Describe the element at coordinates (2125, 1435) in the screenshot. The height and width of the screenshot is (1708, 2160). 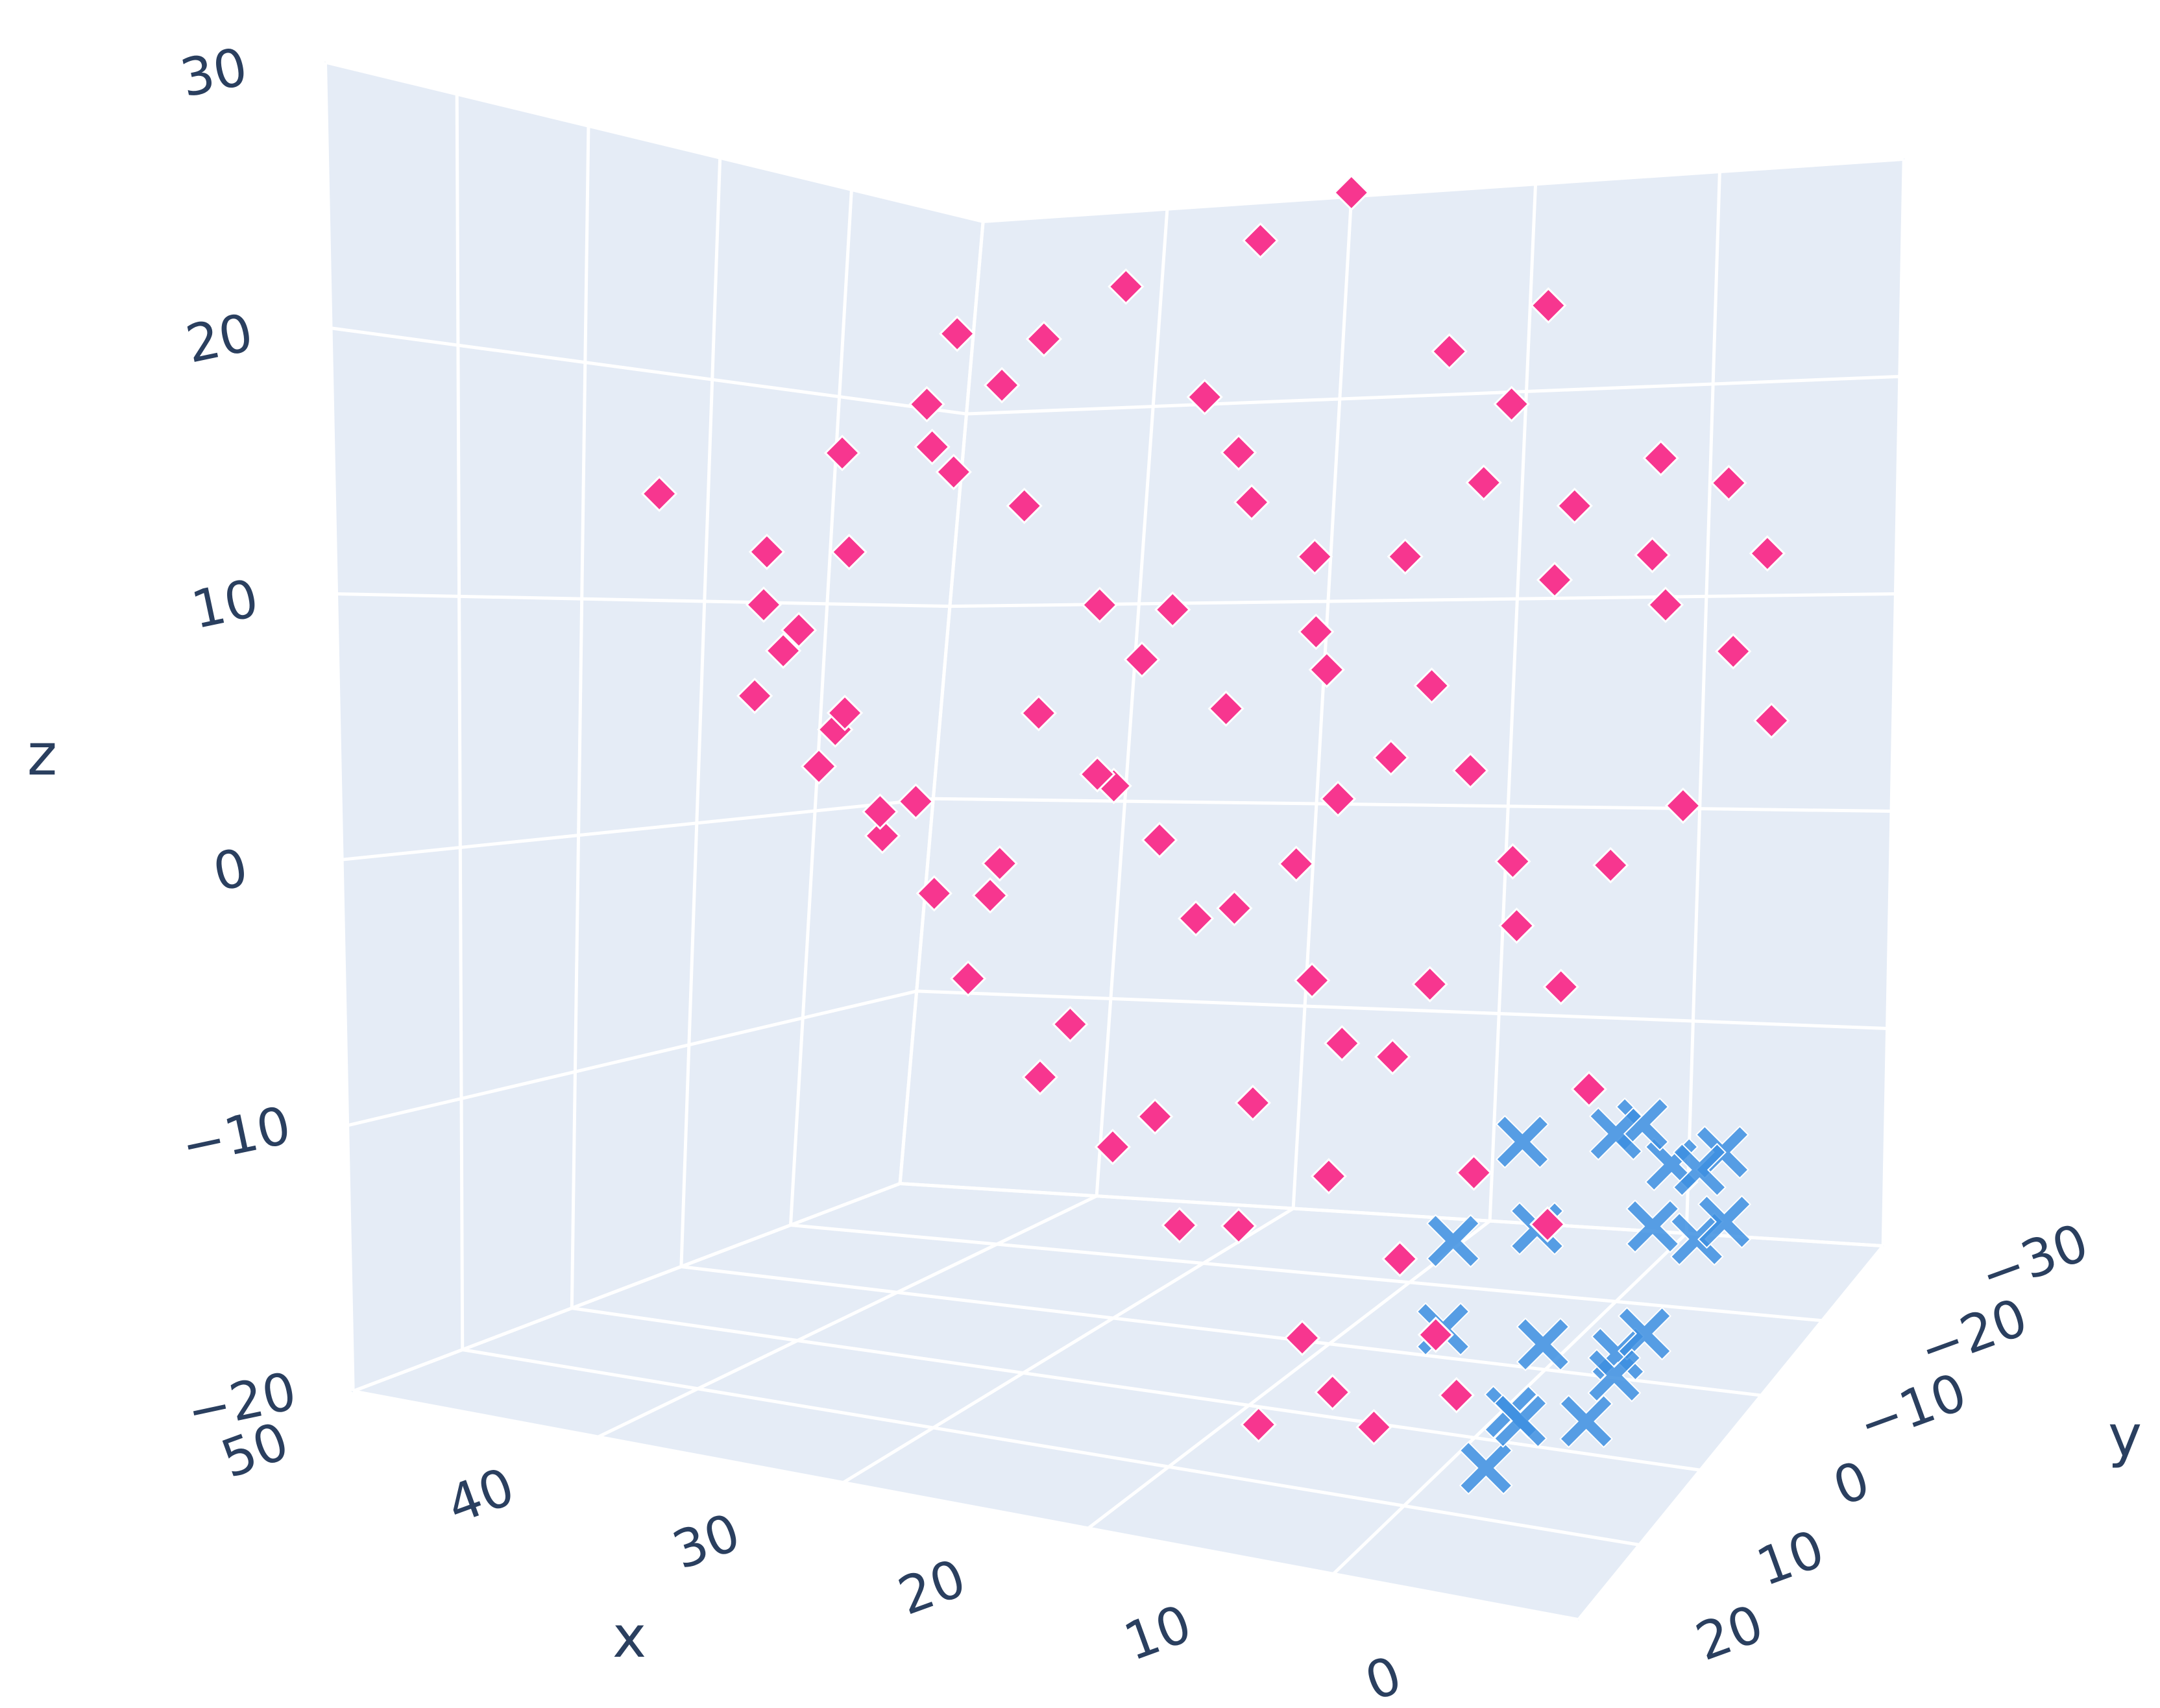
I see `y-axis-title: y` at that location.